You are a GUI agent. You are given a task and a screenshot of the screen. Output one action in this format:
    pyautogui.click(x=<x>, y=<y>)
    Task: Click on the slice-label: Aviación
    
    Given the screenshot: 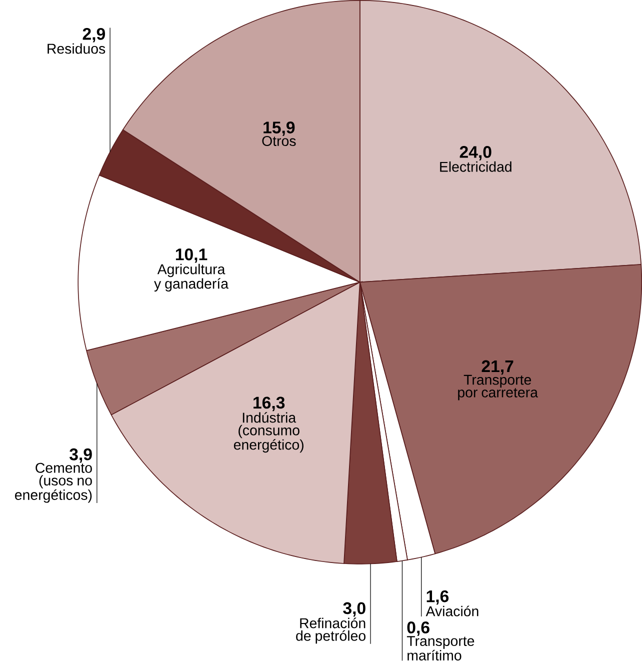 What is the action you would take?
    pyautogui.click(x=452, y=611)
    